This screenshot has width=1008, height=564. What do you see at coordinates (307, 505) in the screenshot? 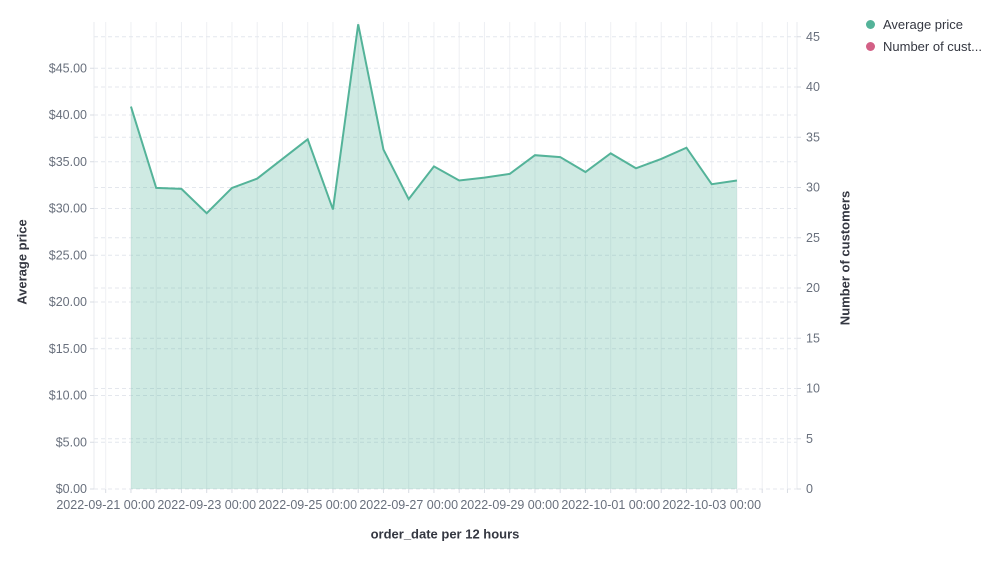
I see `x-tick-label: 2022-09-25 00:00` at bounding box center [307, 505].